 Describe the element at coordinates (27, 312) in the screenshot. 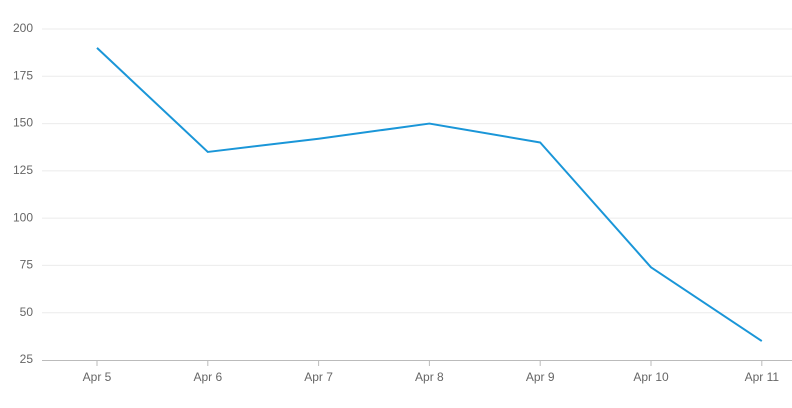

I see `y-tick-label: 50` at that location.